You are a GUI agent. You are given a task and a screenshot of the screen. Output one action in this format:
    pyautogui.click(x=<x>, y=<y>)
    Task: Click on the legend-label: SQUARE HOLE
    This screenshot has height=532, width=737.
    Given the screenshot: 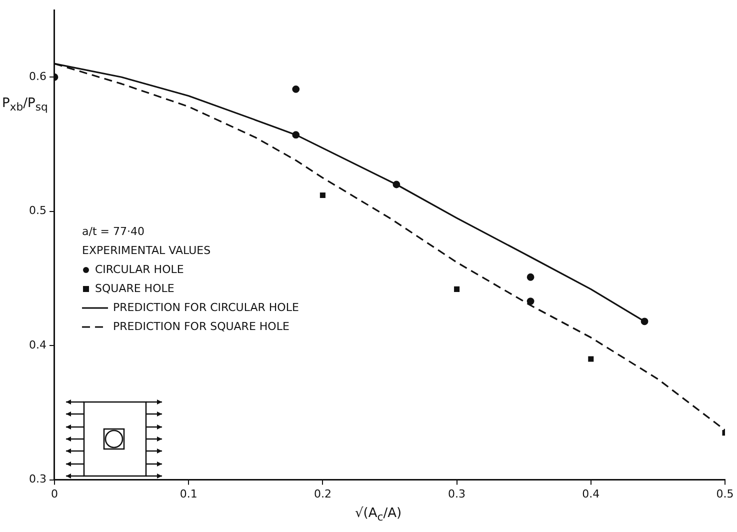 What is the action you would take?
    pyautogui.click(x=134, y=289)
    